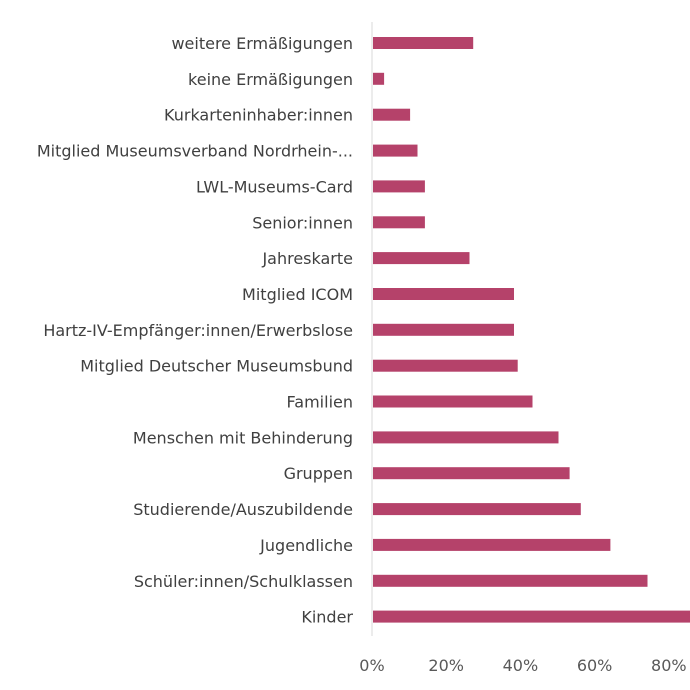 Image resolution: width=690 pixels, height=690 pixels. Describe the element at coordinates (243, 581) in the screenshot. I see `category-label: Schüler:innen/Schulklassen` at that location.